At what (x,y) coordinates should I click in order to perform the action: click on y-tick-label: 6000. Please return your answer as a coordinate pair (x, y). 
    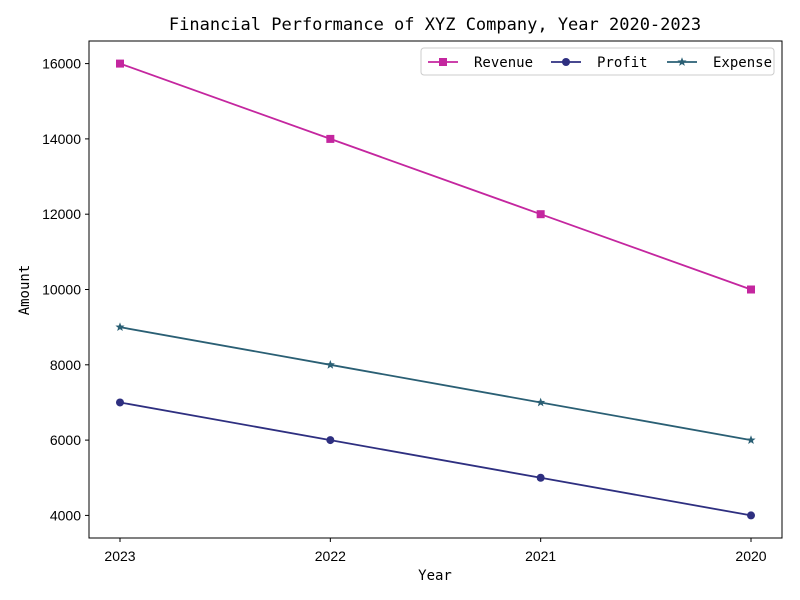
    Looking at the image, I should click on (65, 440).